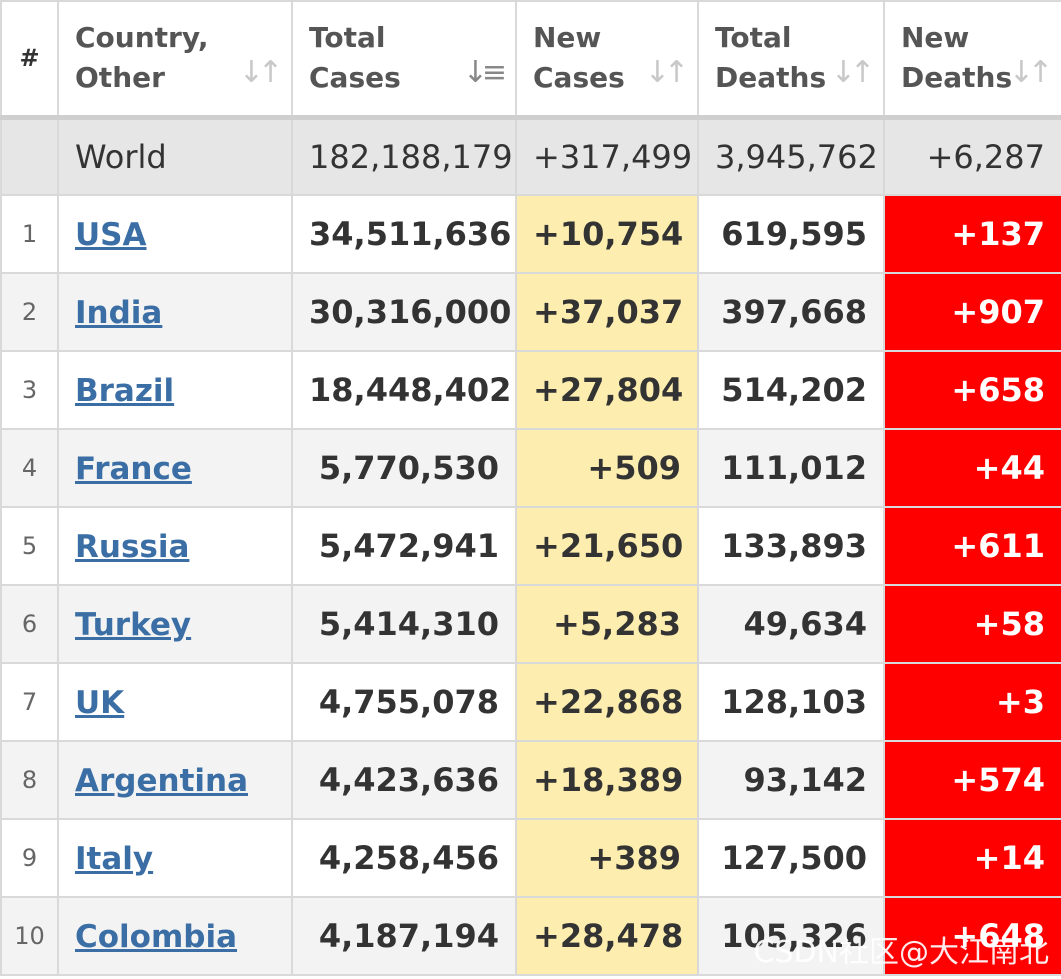 The image size is (1061, 979). I want to click on header-new-cases-line1: New, so click(567, 38).